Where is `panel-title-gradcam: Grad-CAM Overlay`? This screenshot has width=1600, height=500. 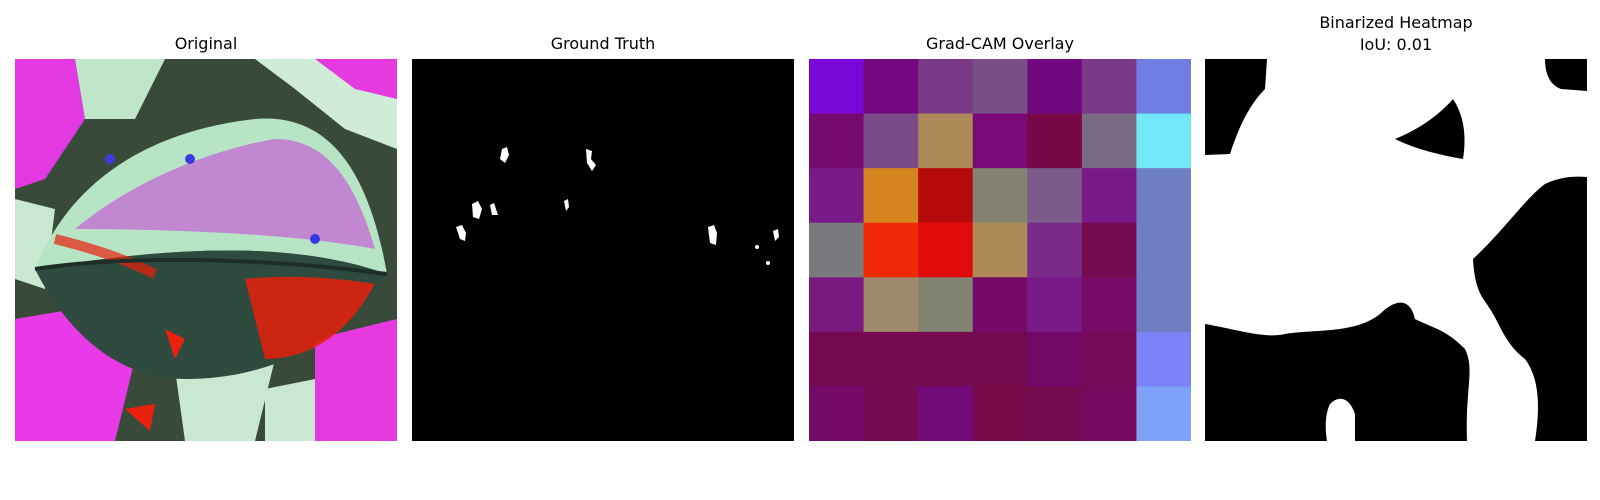
panel-title-gradcam: Grad-CAM Overlay is located at coordinates (1000, 43).